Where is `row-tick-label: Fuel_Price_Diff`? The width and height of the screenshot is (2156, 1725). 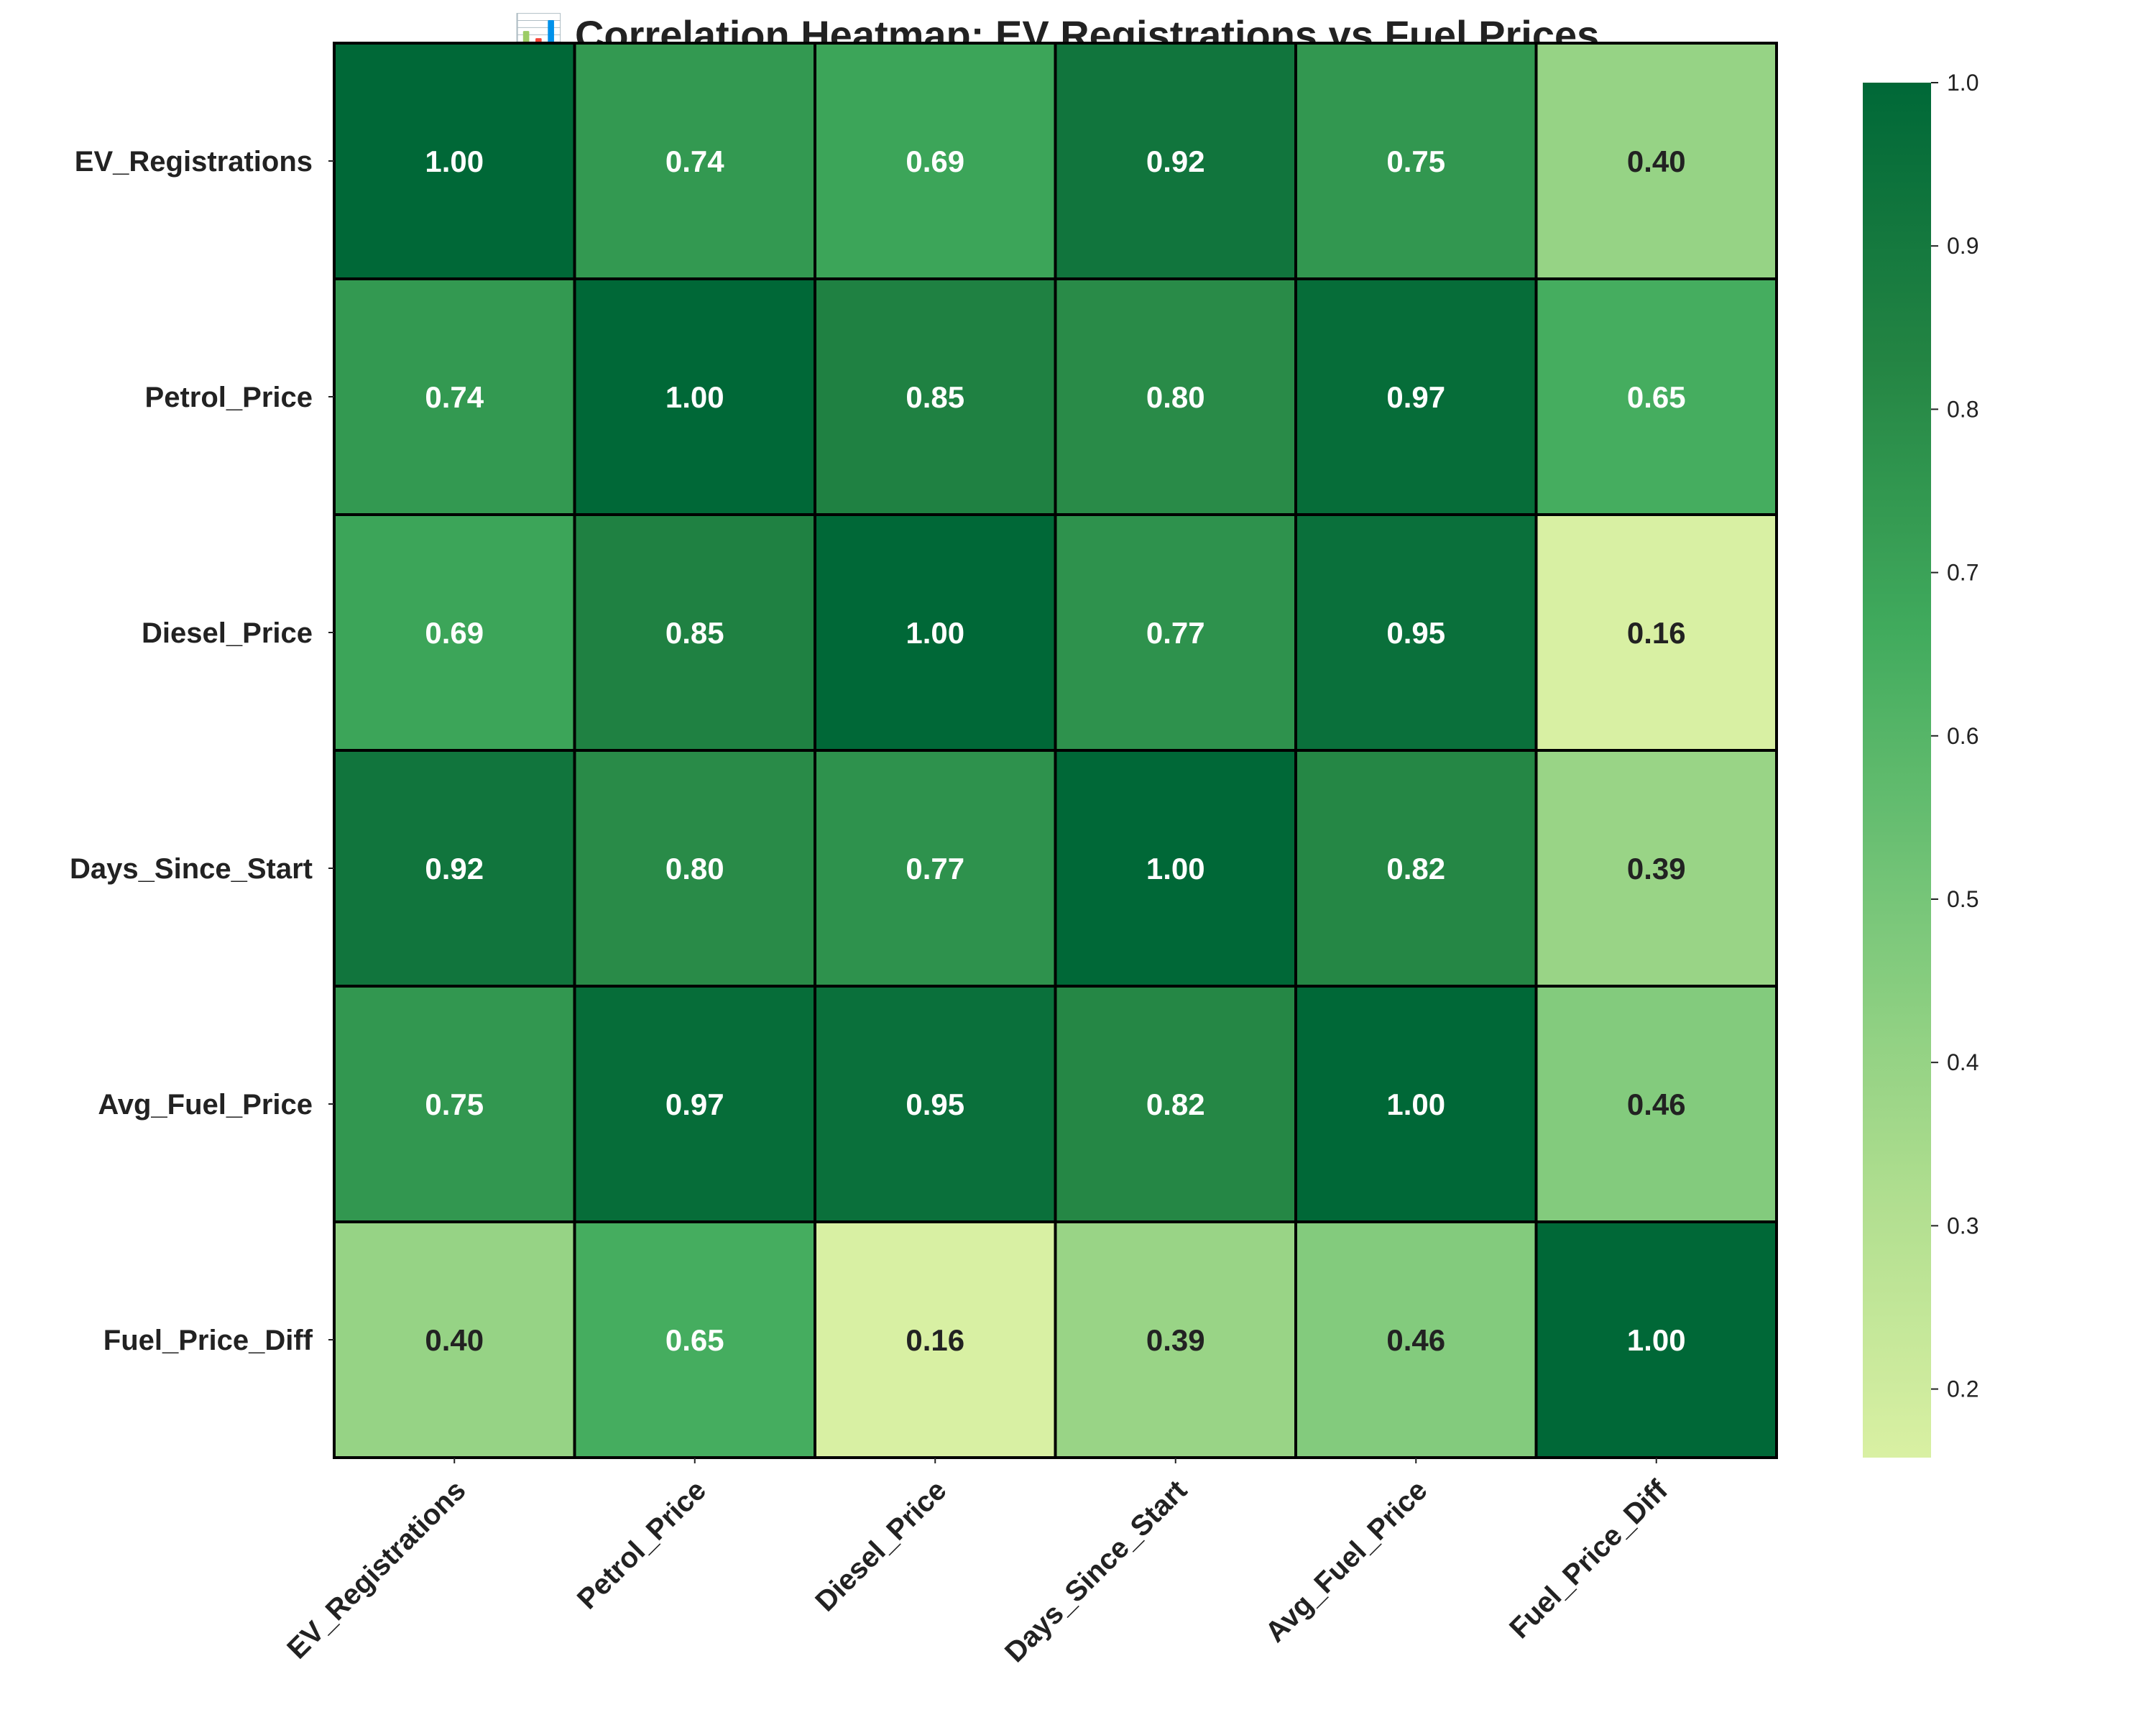 row-tick-label: Fuel_Price_Diff is located at coordinates (208, 1340).